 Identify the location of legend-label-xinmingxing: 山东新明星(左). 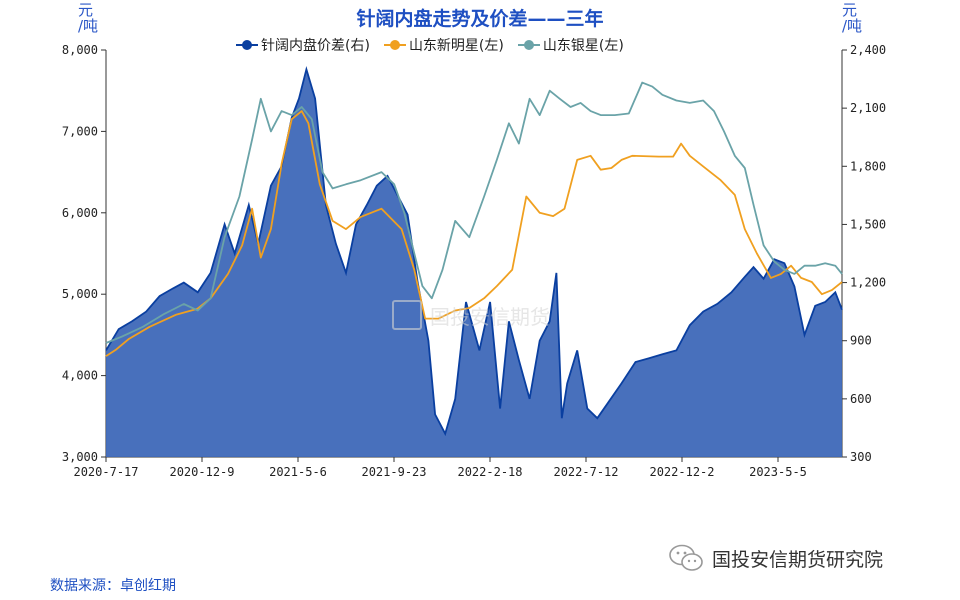
(456, 46).